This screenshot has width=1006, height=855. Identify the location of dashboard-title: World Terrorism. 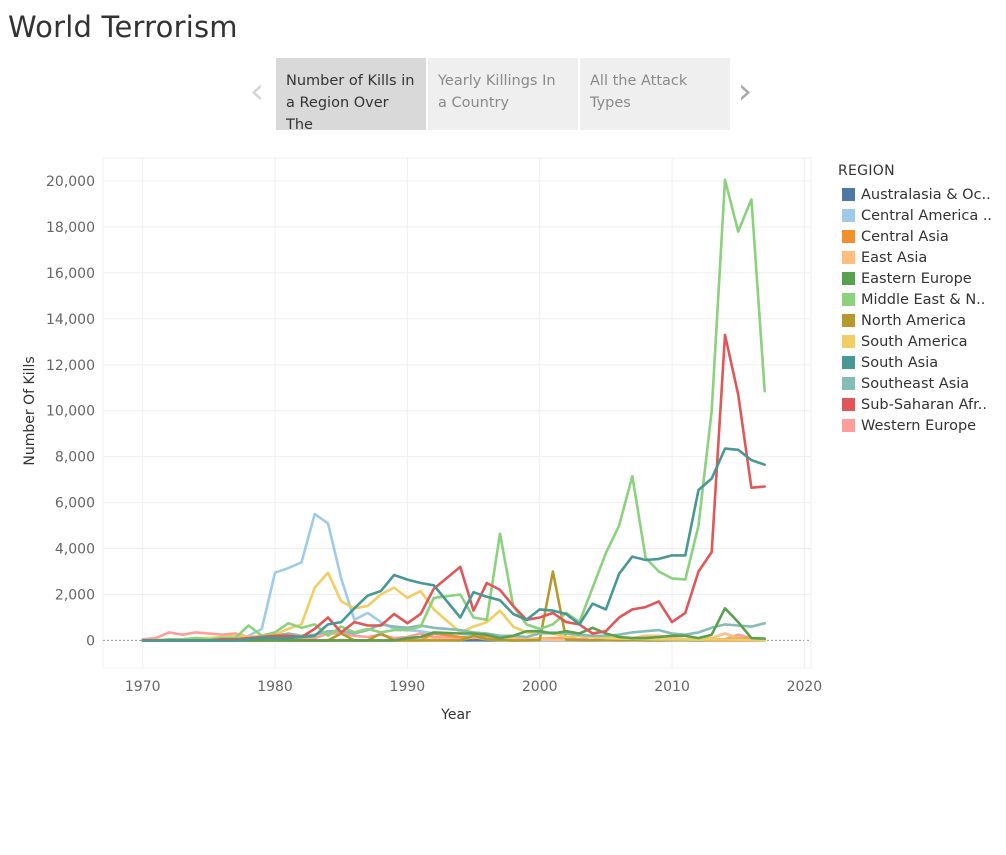
(123, 27).